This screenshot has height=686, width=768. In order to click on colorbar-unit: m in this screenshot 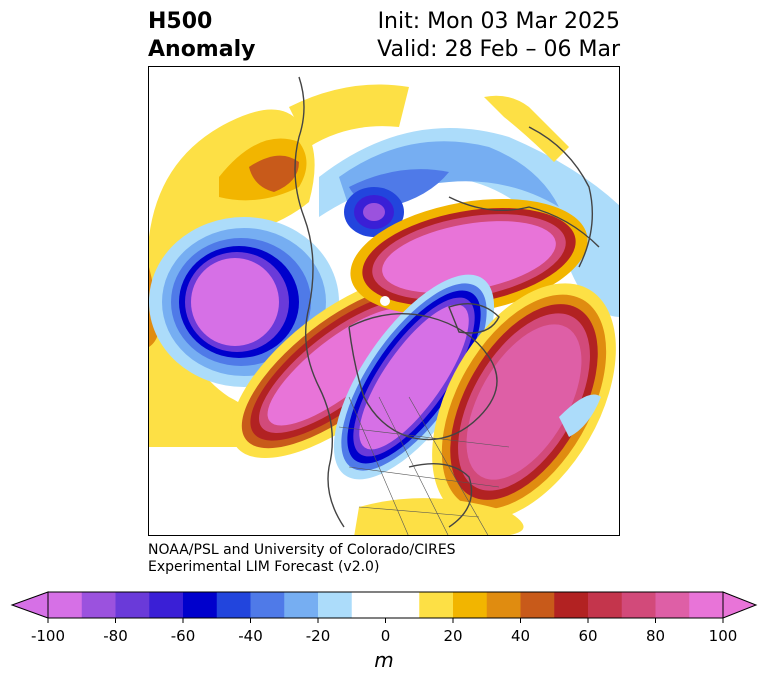, I will do `click(384, 660)`.